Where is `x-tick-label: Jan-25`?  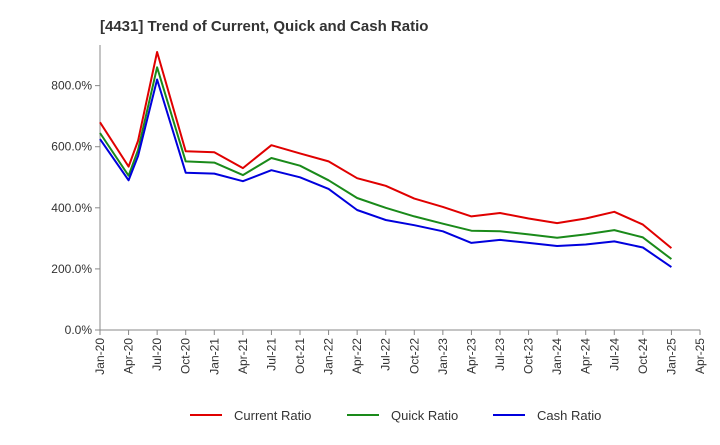
x-tick-label: Jan-25 is located at coordinates (671, 356).